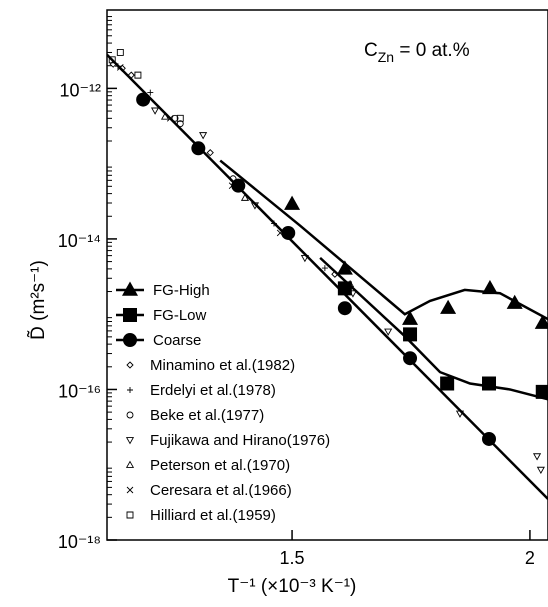 Image resolution: width=548 pixels, height=607 pixels. I want to click on x-tick-label: 1.5, so click(292, 558).